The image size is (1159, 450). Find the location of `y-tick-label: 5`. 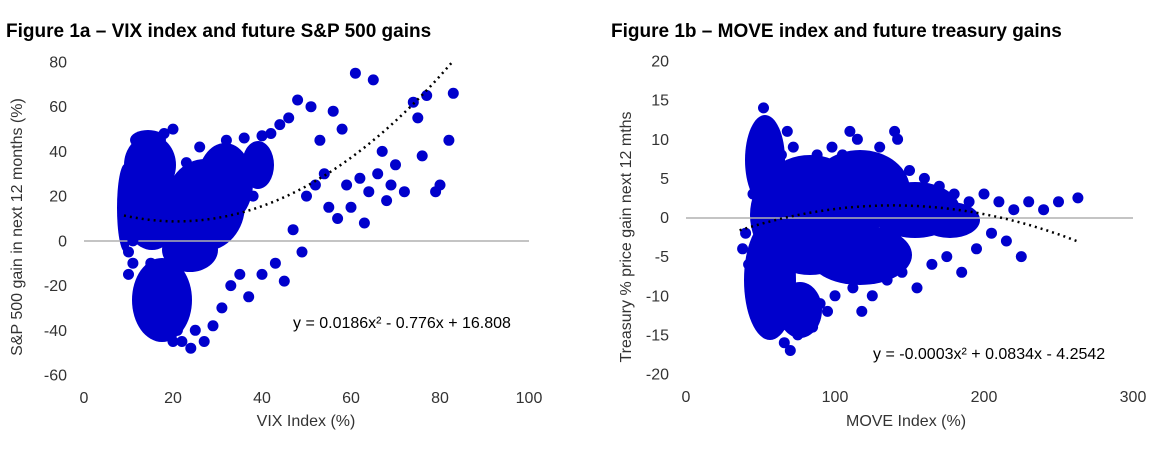

y-tick-label: 5 is located at coordinates (664, 179).